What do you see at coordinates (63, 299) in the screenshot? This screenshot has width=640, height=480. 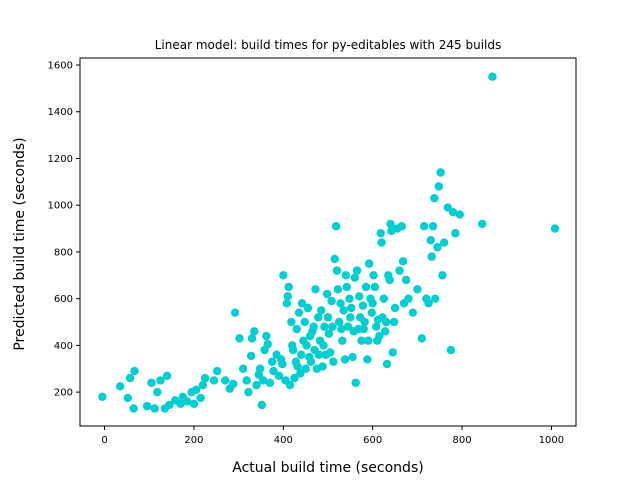 I see `y-tick-label: 600` at bounding box center [63, 299].